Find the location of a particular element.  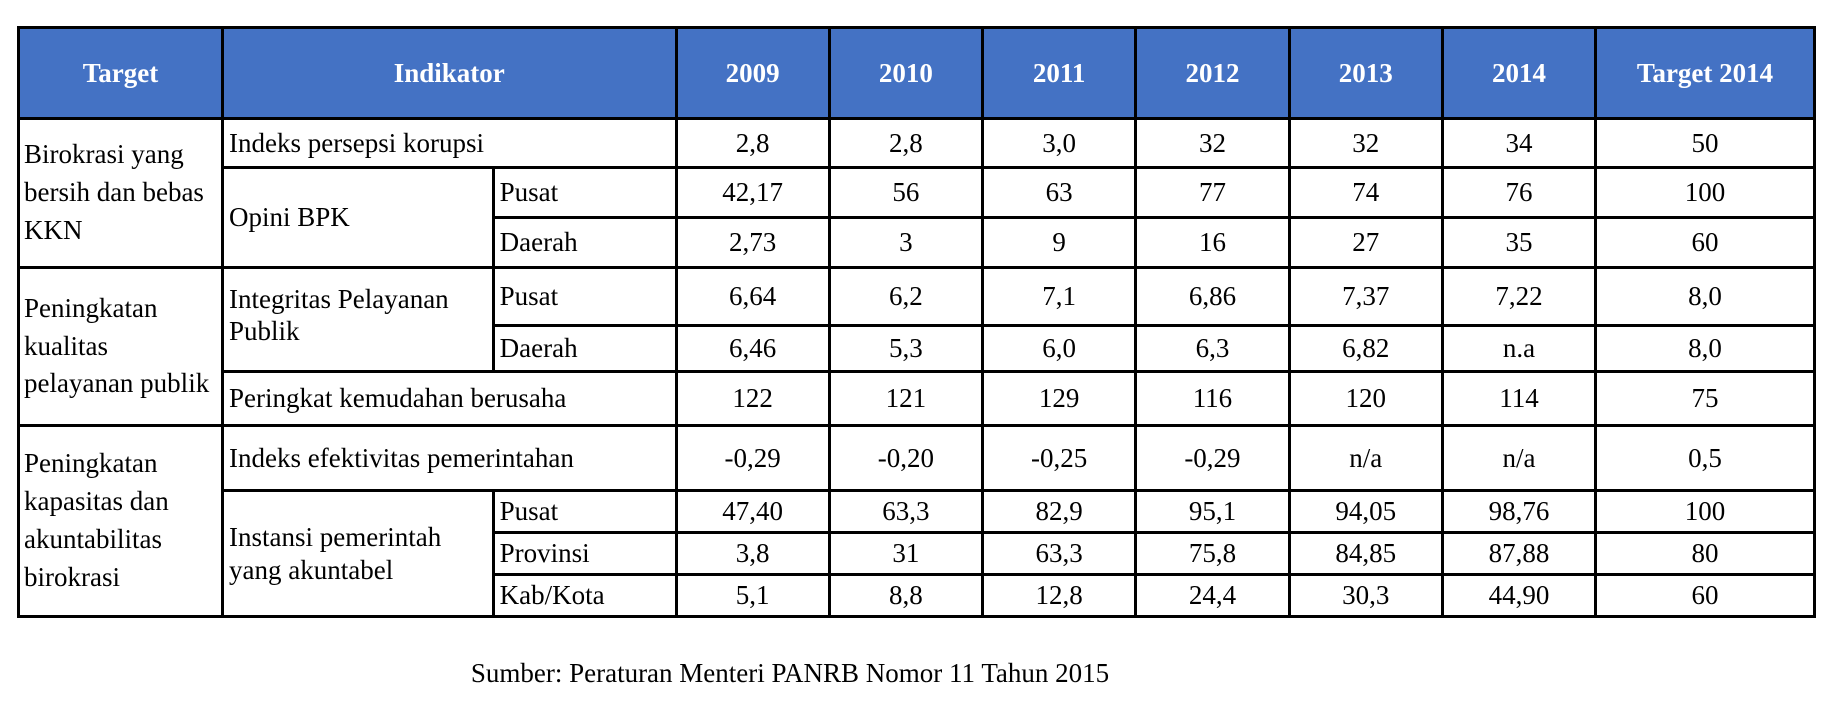

header-2011: 2011 is located at coordinates (1059, 73).